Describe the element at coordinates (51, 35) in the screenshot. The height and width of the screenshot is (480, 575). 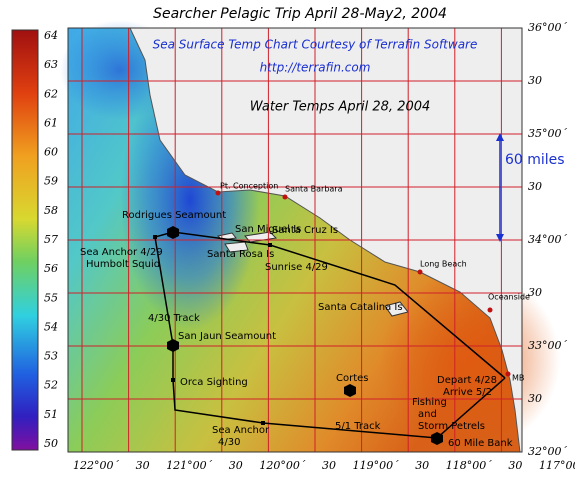
I see `colorbar-label: 64` at that location.